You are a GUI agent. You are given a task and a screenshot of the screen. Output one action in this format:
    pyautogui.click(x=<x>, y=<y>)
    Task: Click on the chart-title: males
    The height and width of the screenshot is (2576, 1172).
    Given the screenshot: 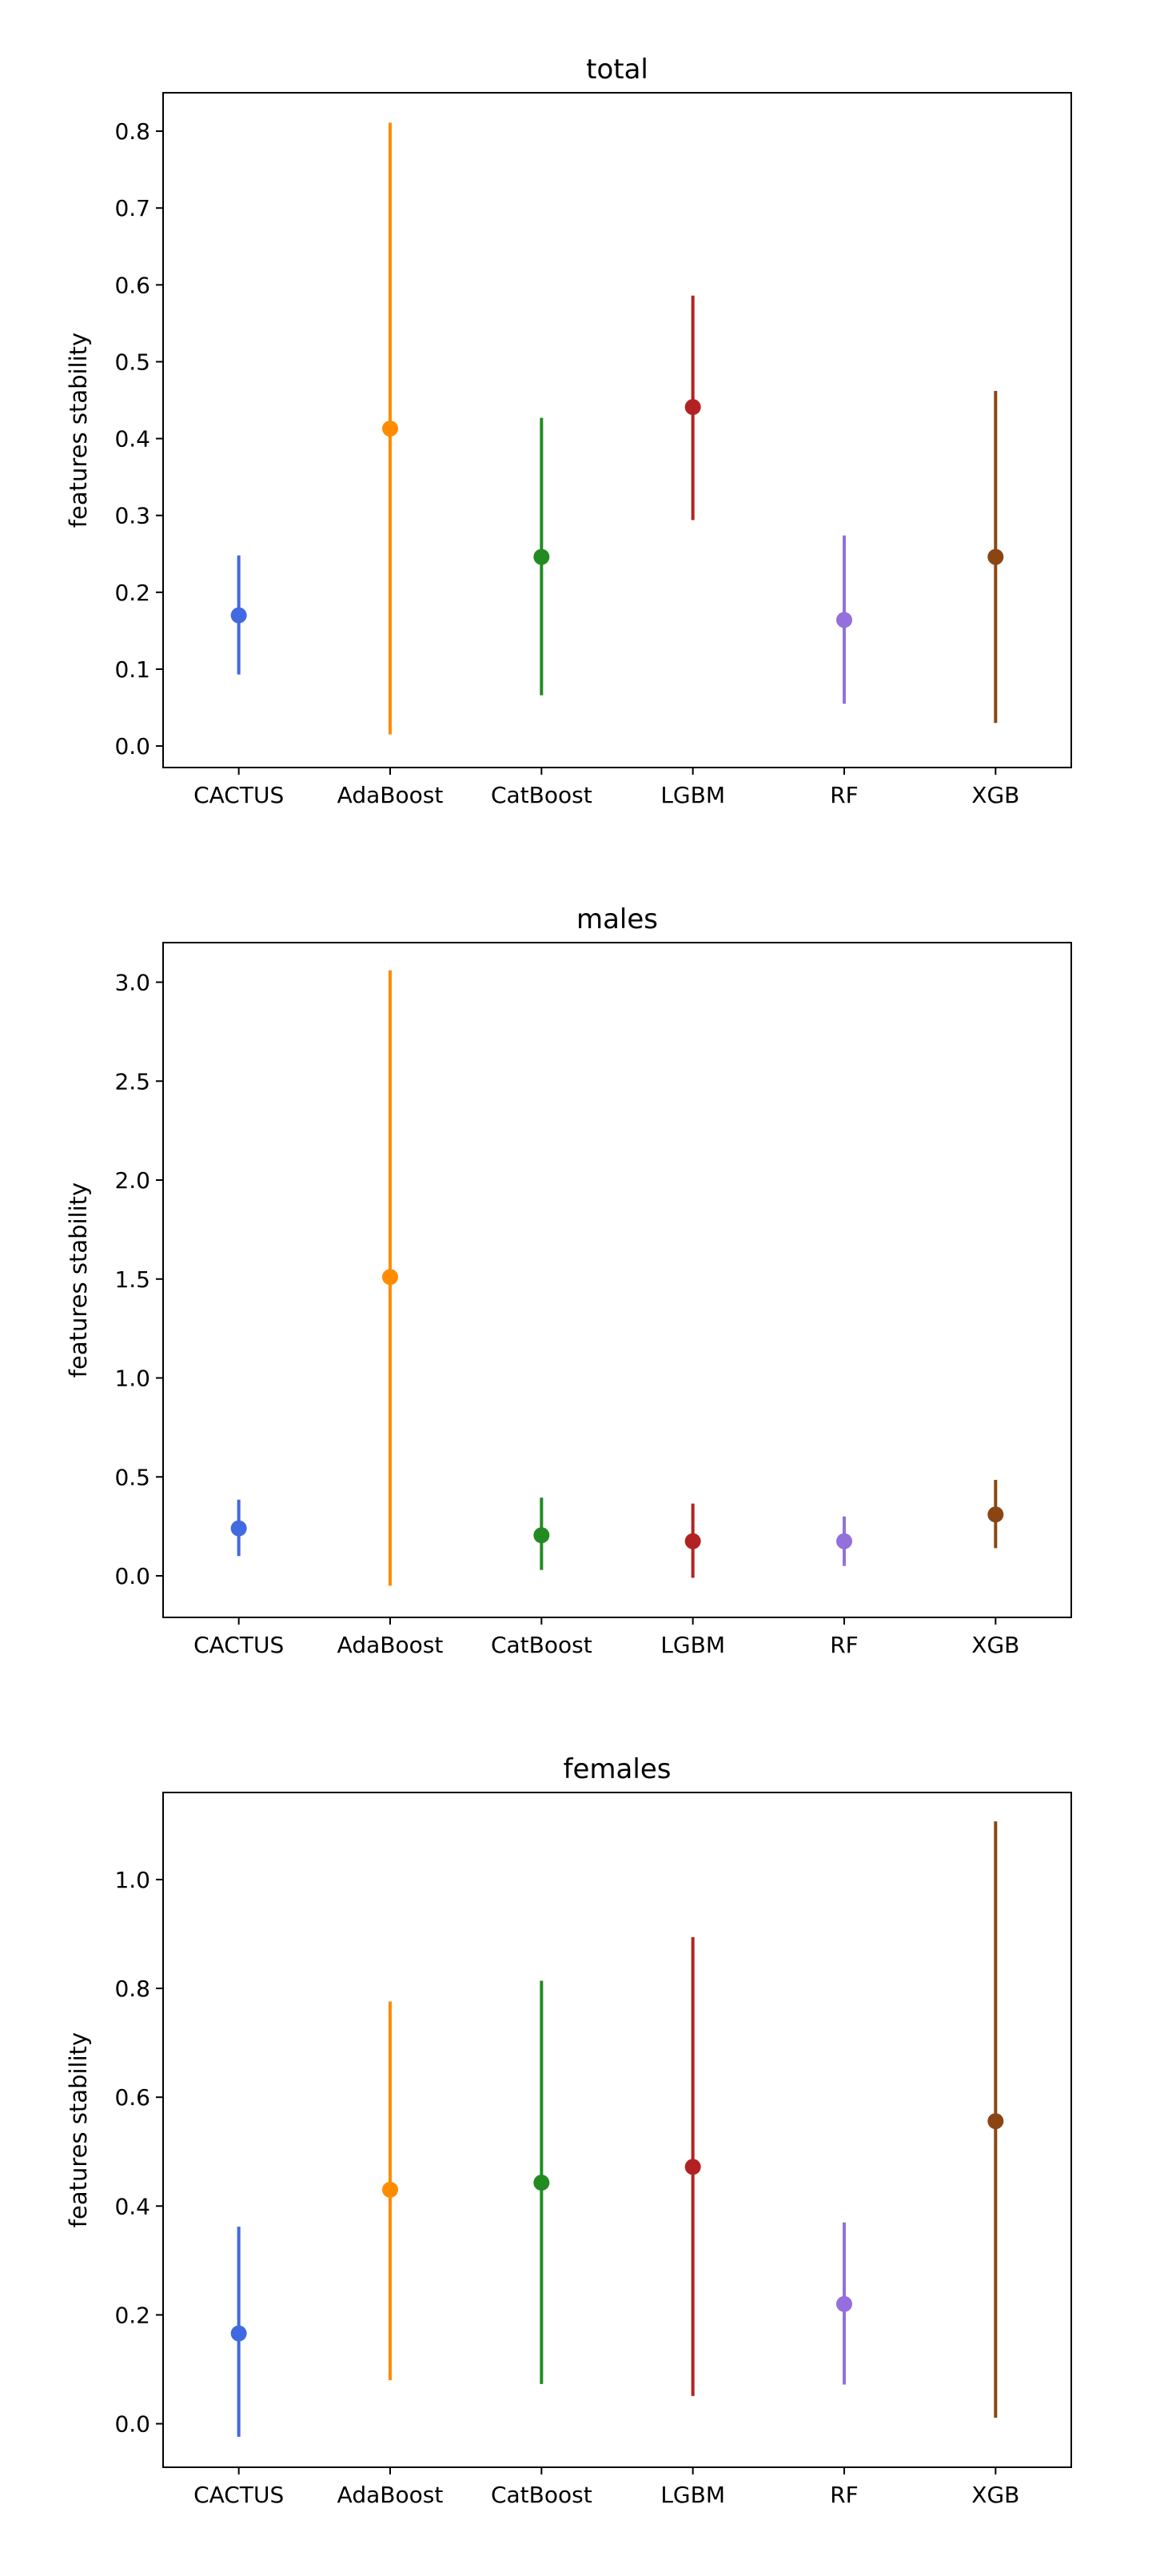 What is the action you would take?
    pyautogui.click(x=617, y=919)
    